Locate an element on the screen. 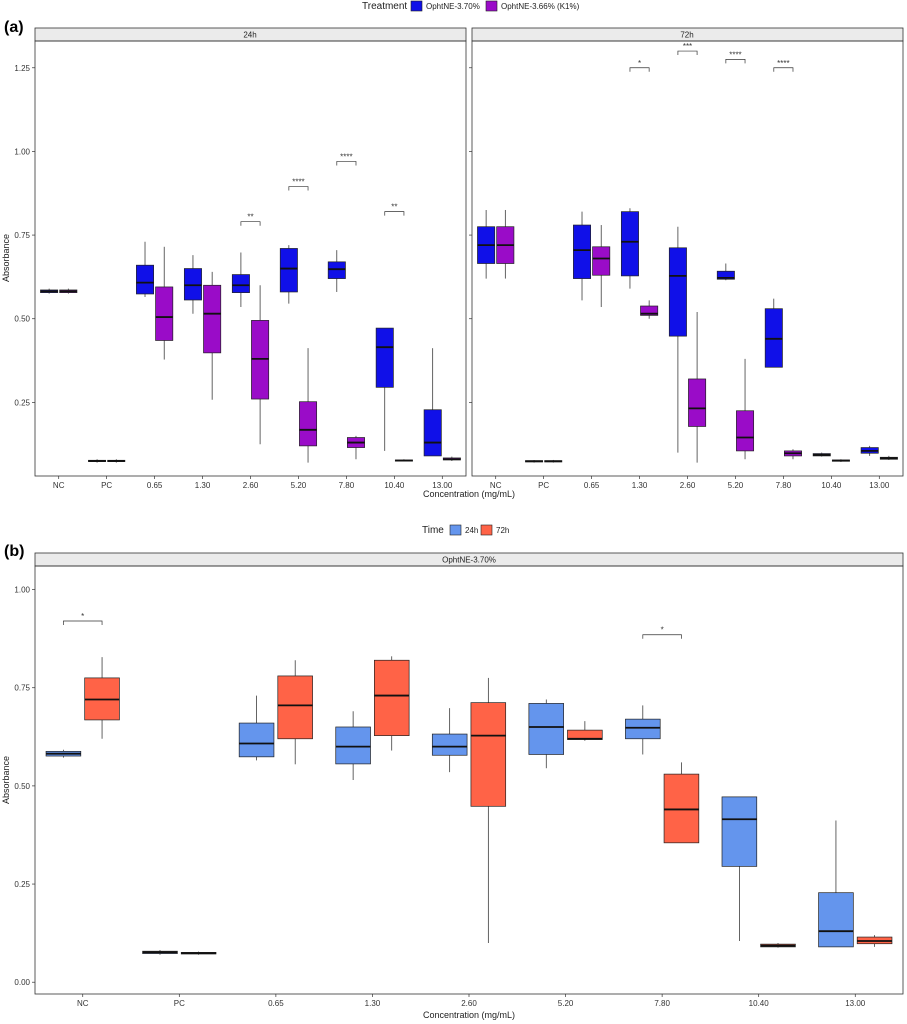 This screenshot has width=907, height=1024. box-OphtNE-3.66% (K1%)-NC is located at coordinates (68, 291).